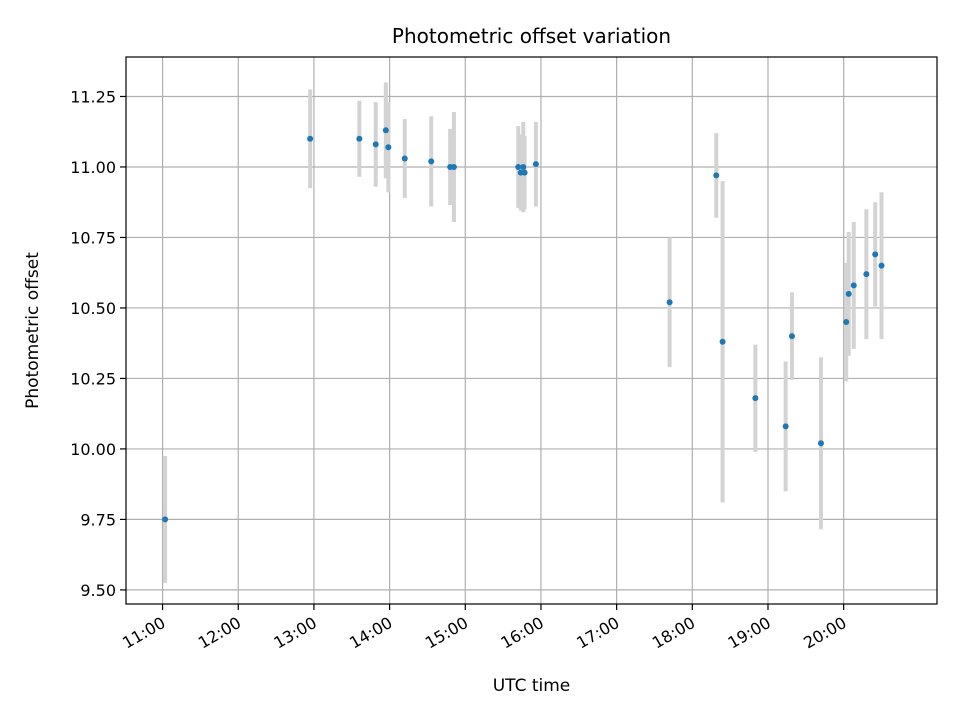  Describe the element at coordinates (93, 449) in the screenshot. I see `y-tick-label: 10.00` at that location.